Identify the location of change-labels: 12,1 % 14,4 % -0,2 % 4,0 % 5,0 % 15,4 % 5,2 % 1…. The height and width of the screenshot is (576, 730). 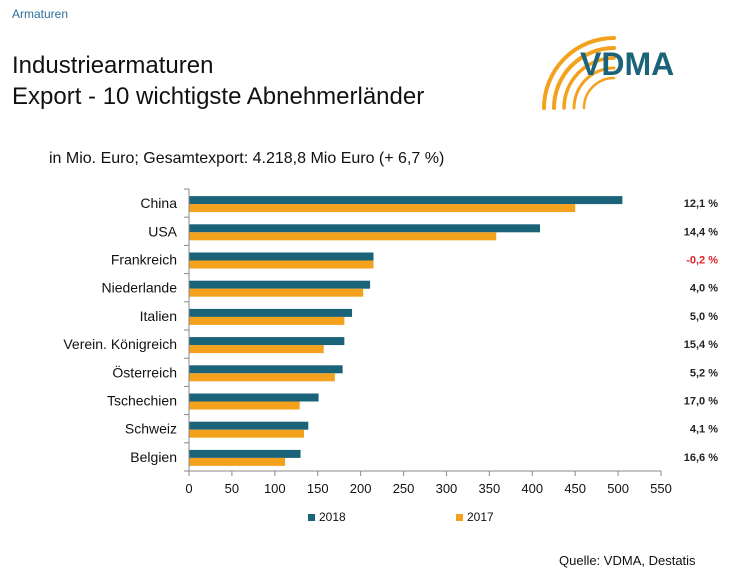
(701, 331).